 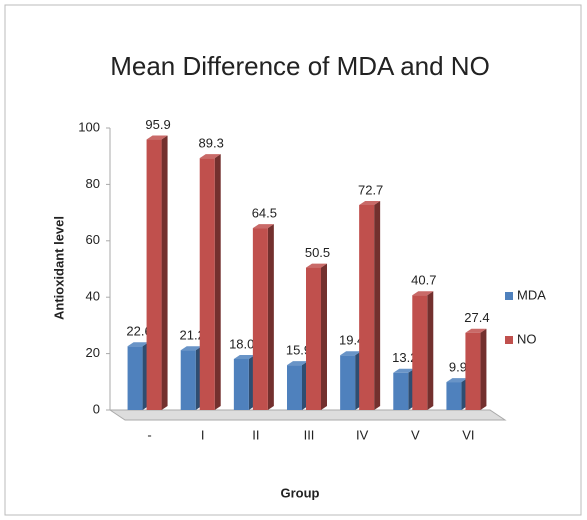 I want to click on y-tick-label: 100, so click(x=89, y=126).